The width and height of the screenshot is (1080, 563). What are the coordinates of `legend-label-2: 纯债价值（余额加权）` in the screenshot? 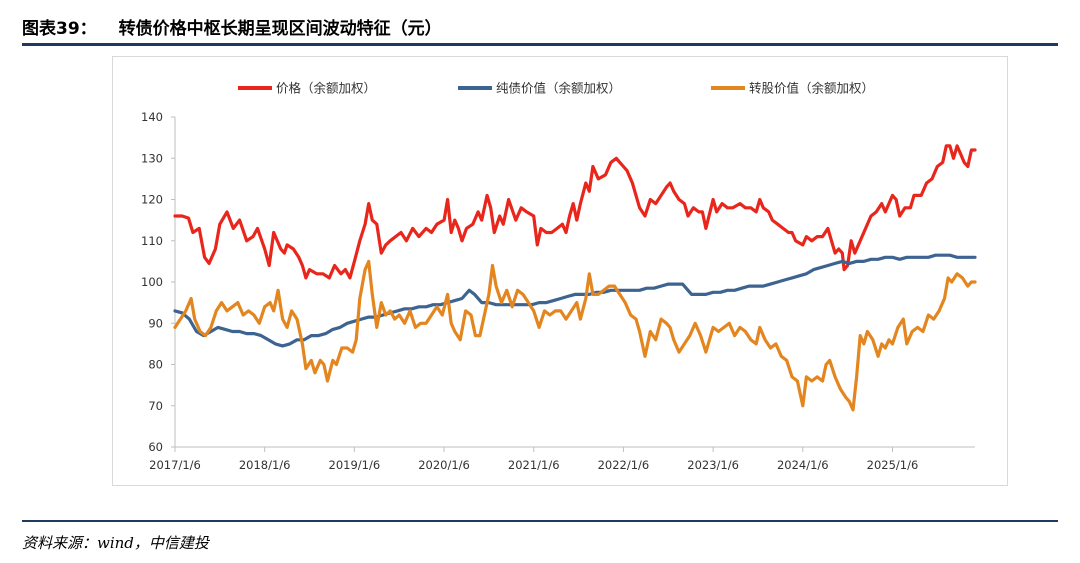 It's located at (558, 88).